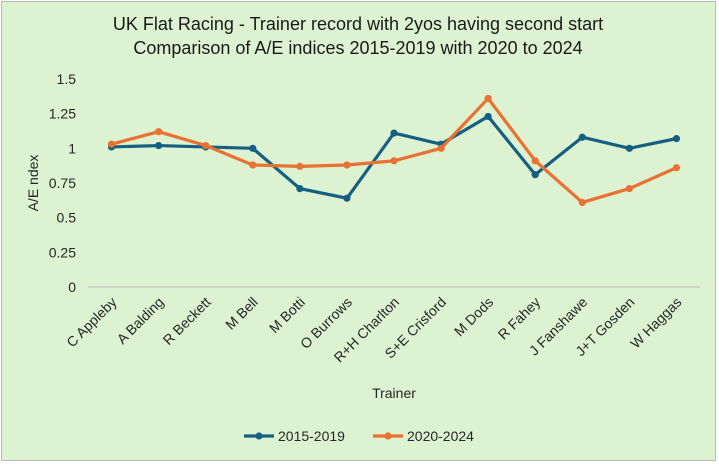 The height and width of the screenshot is (464, 719). I want to click on y-tick-label: 1, so click(72, 148).